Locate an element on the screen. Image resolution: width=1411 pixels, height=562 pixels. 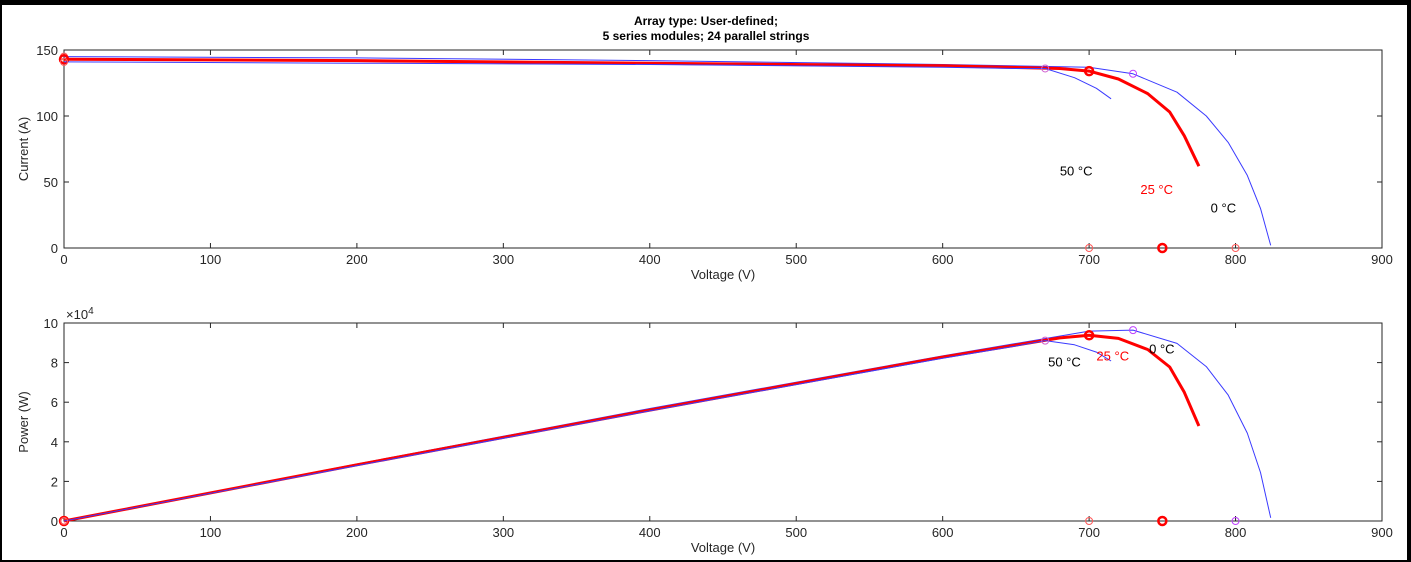
title-line-1: Array type: User-defined; is located at coordinates (706, 21).